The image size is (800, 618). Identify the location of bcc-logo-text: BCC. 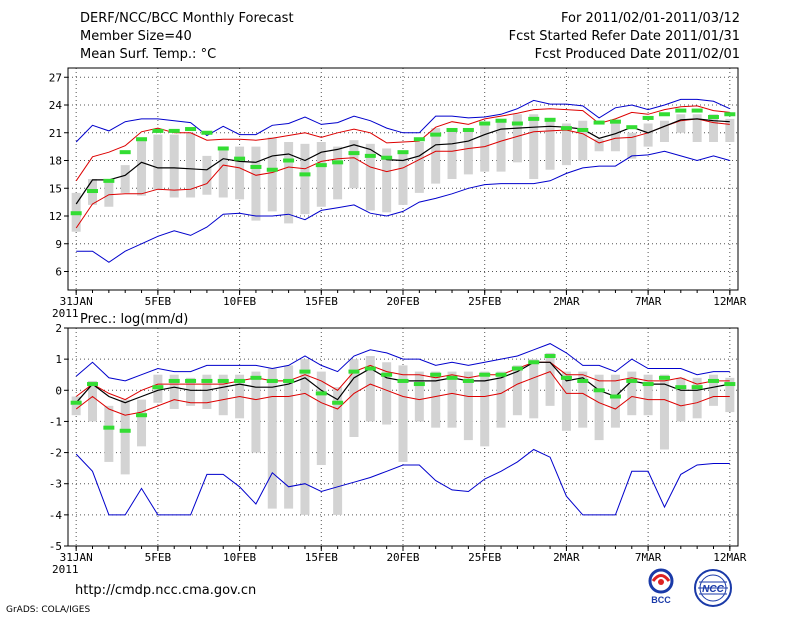
(661, 600).